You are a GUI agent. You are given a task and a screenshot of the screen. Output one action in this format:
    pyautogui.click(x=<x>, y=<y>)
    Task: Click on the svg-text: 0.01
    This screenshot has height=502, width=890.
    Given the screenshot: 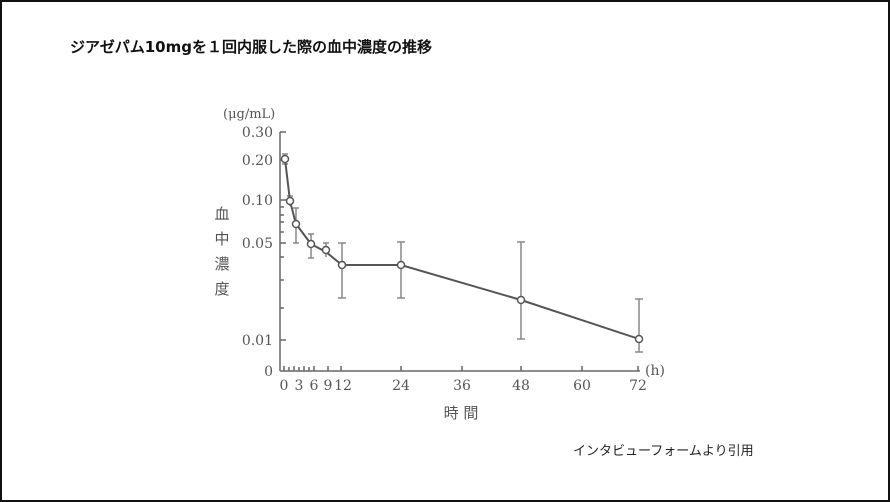 What is the action you would take?
    pyautogui.click(x=257, y=341)
    